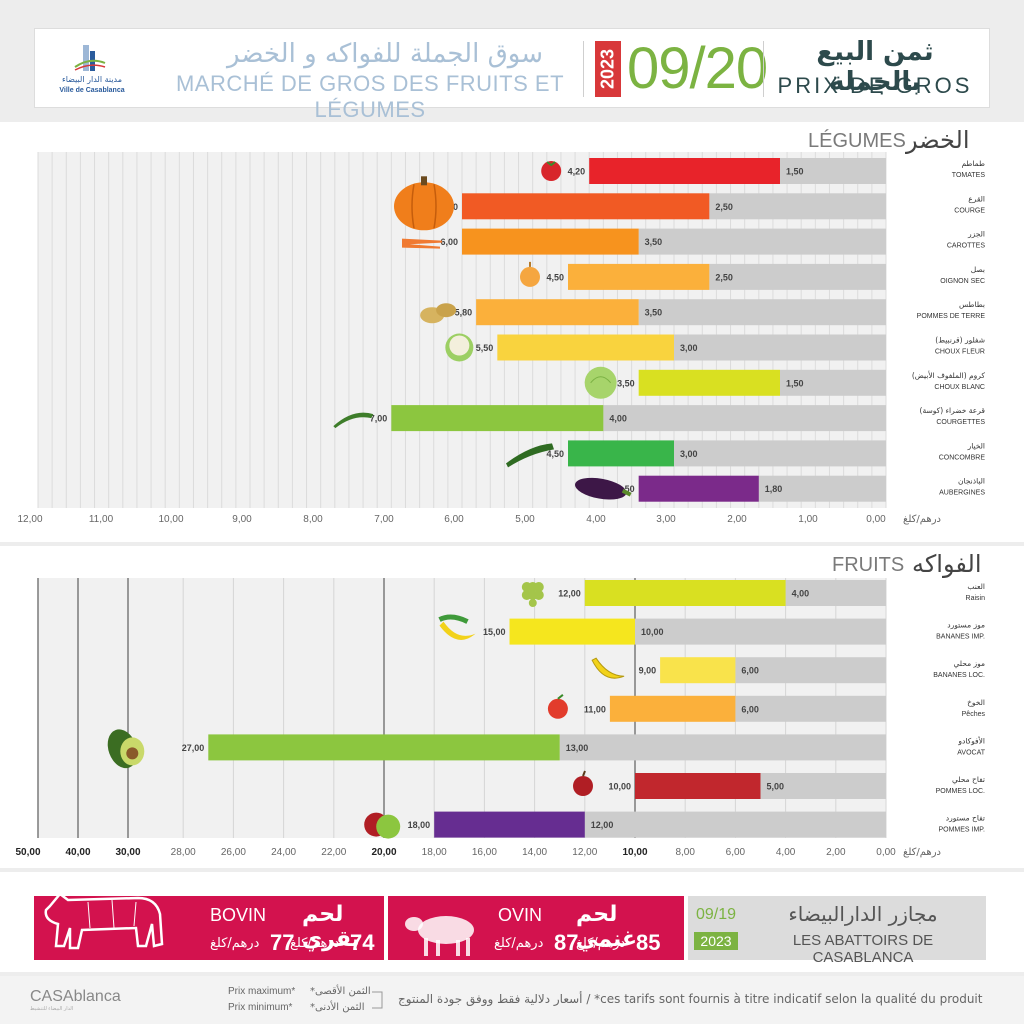 This screenshot has height=1024, width=1024. I want to click on min-price-label: 2,50, so click(724, 277).